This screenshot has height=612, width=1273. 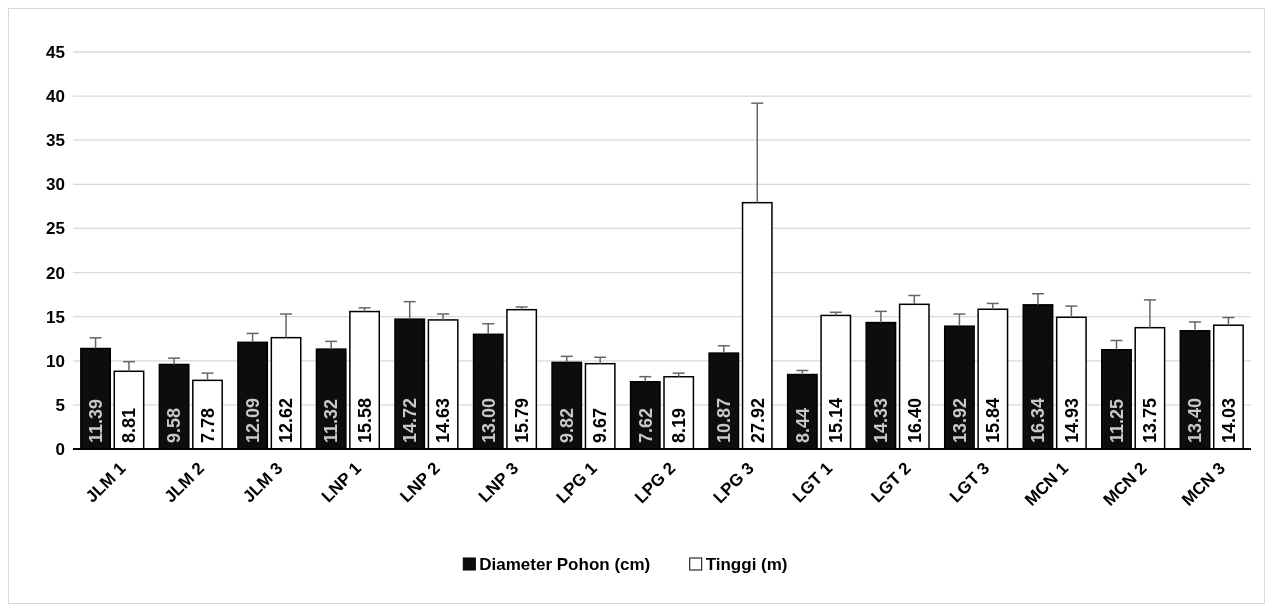 I want to click on data-label: 11.32, so click(x=331, y=420).